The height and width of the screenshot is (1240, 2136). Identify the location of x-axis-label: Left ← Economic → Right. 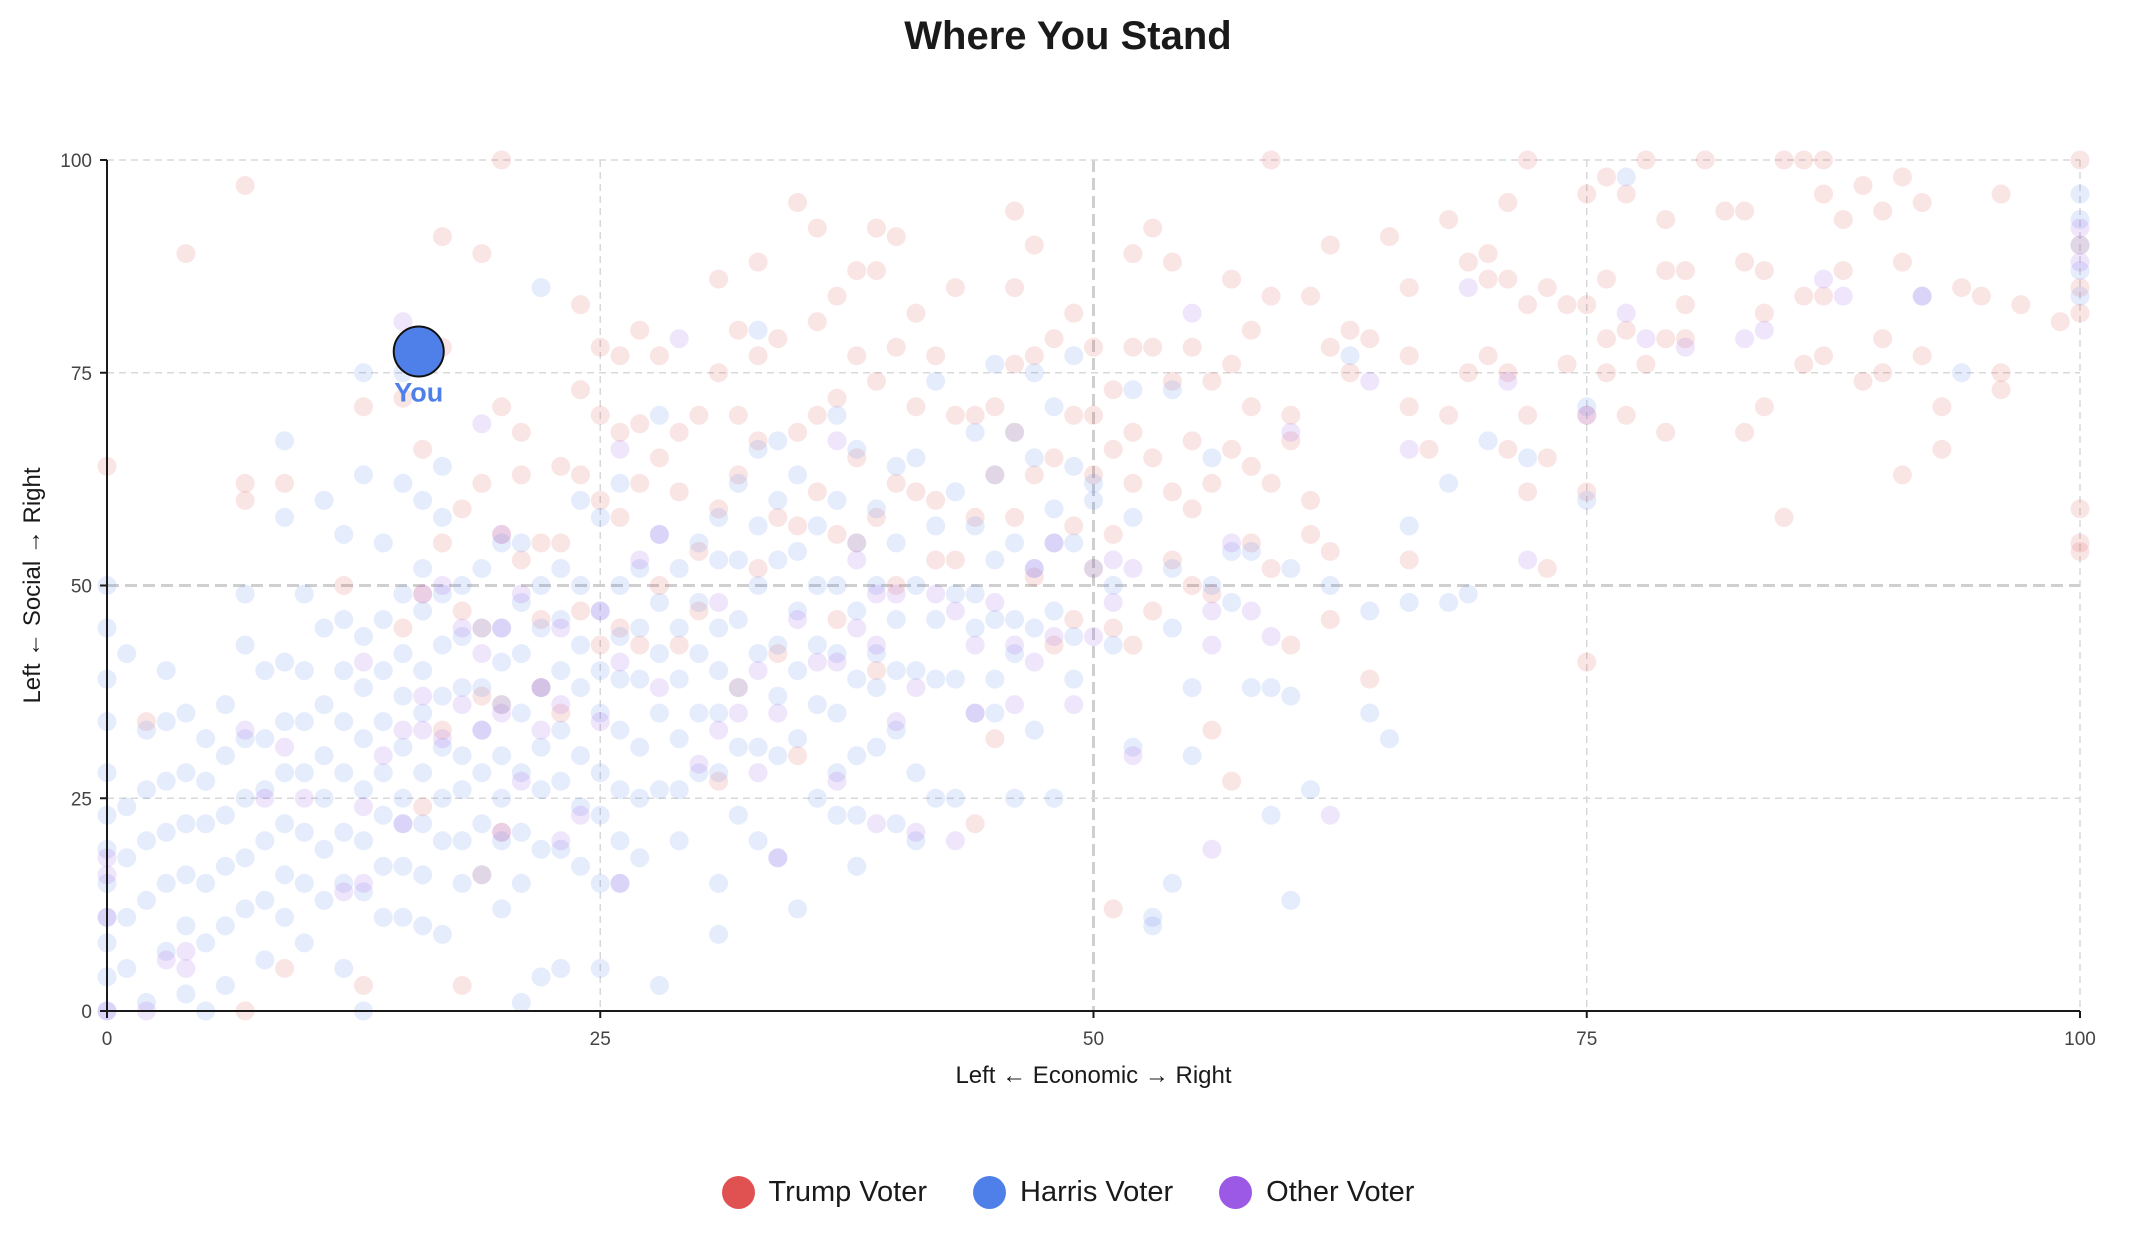
(1093, 1075).